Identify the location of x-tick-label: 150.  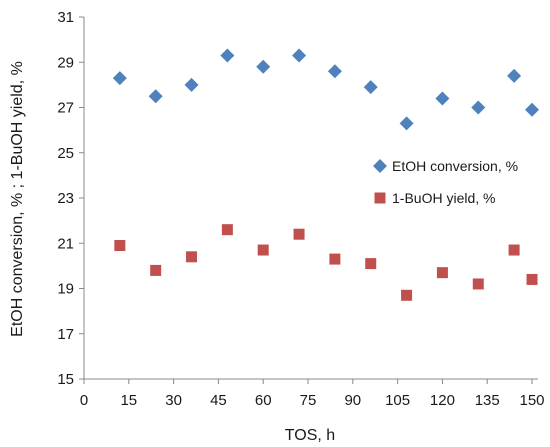
(532, 400).